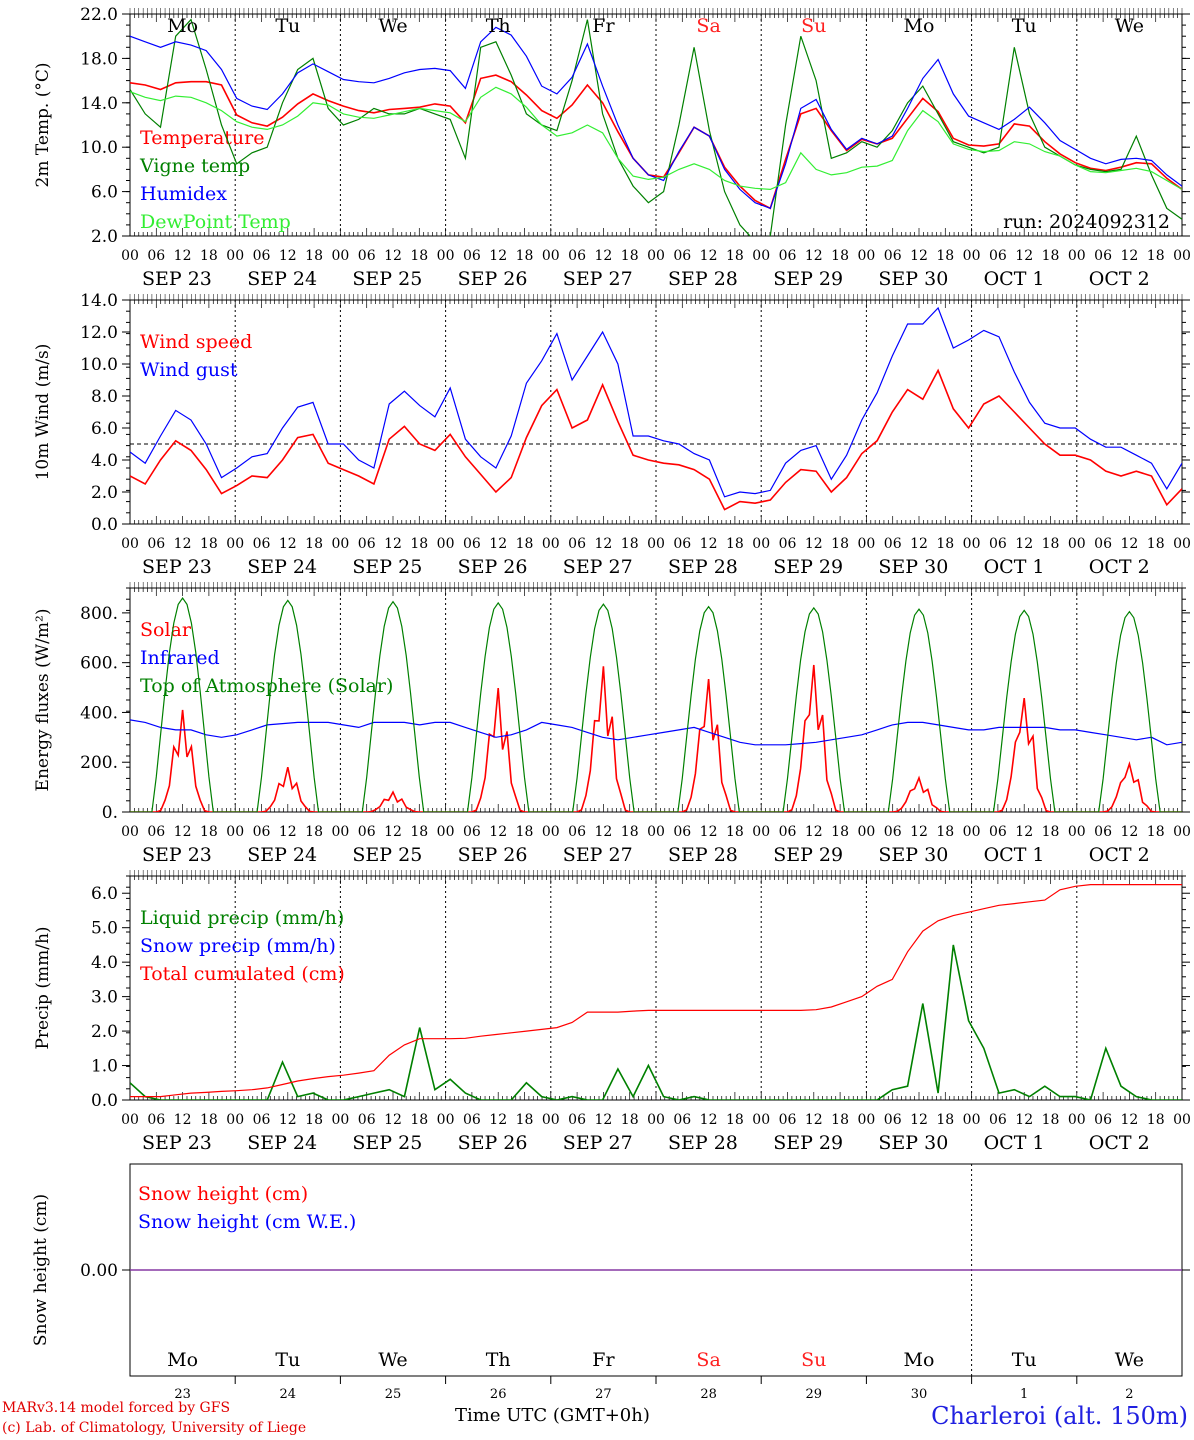 This screenshot has height=1440, width=1194. I want to click on ytick-label: 0.0, so click(104, 525).